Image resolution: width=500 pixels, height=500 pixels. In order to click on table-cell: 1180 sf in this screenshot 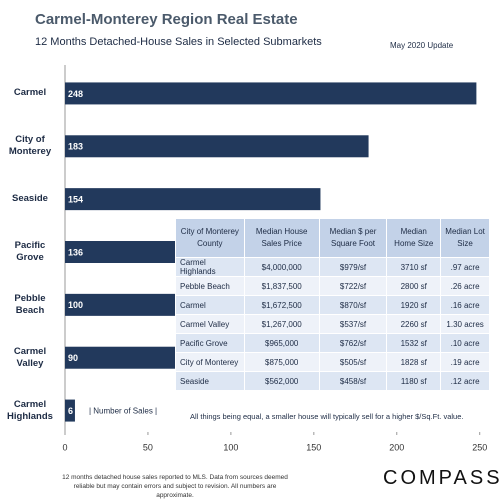, I will do `click(414, 381)`.